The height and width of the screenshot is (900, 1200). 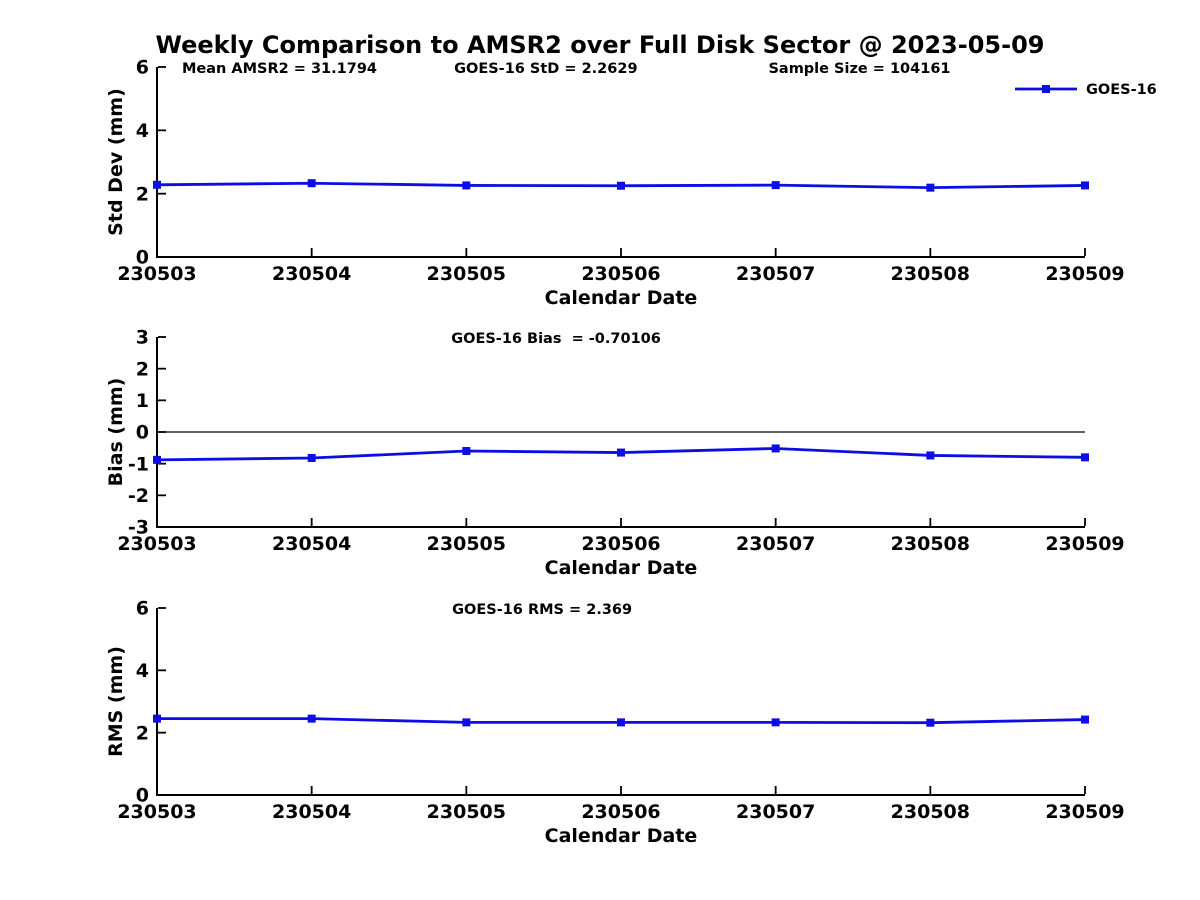 What do you see at coordinates (1121, 90) in the screenshot?
I see `legend-label: GOES-16` at bounding box center [1121, 90].